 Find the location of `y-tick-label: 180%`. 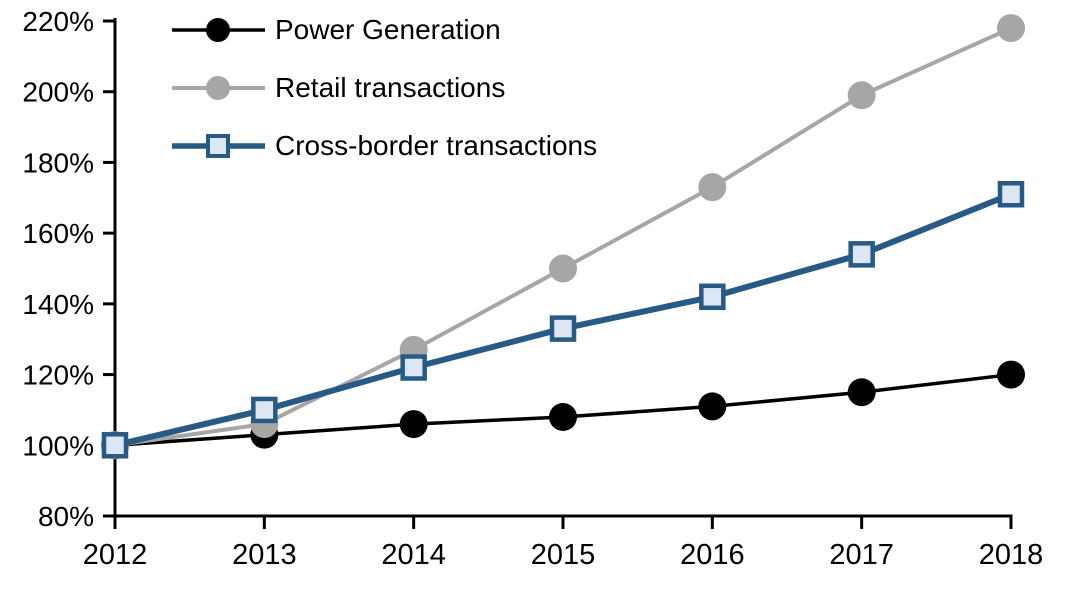

y-tick-label: 180% is located at coordinates (58, 162).